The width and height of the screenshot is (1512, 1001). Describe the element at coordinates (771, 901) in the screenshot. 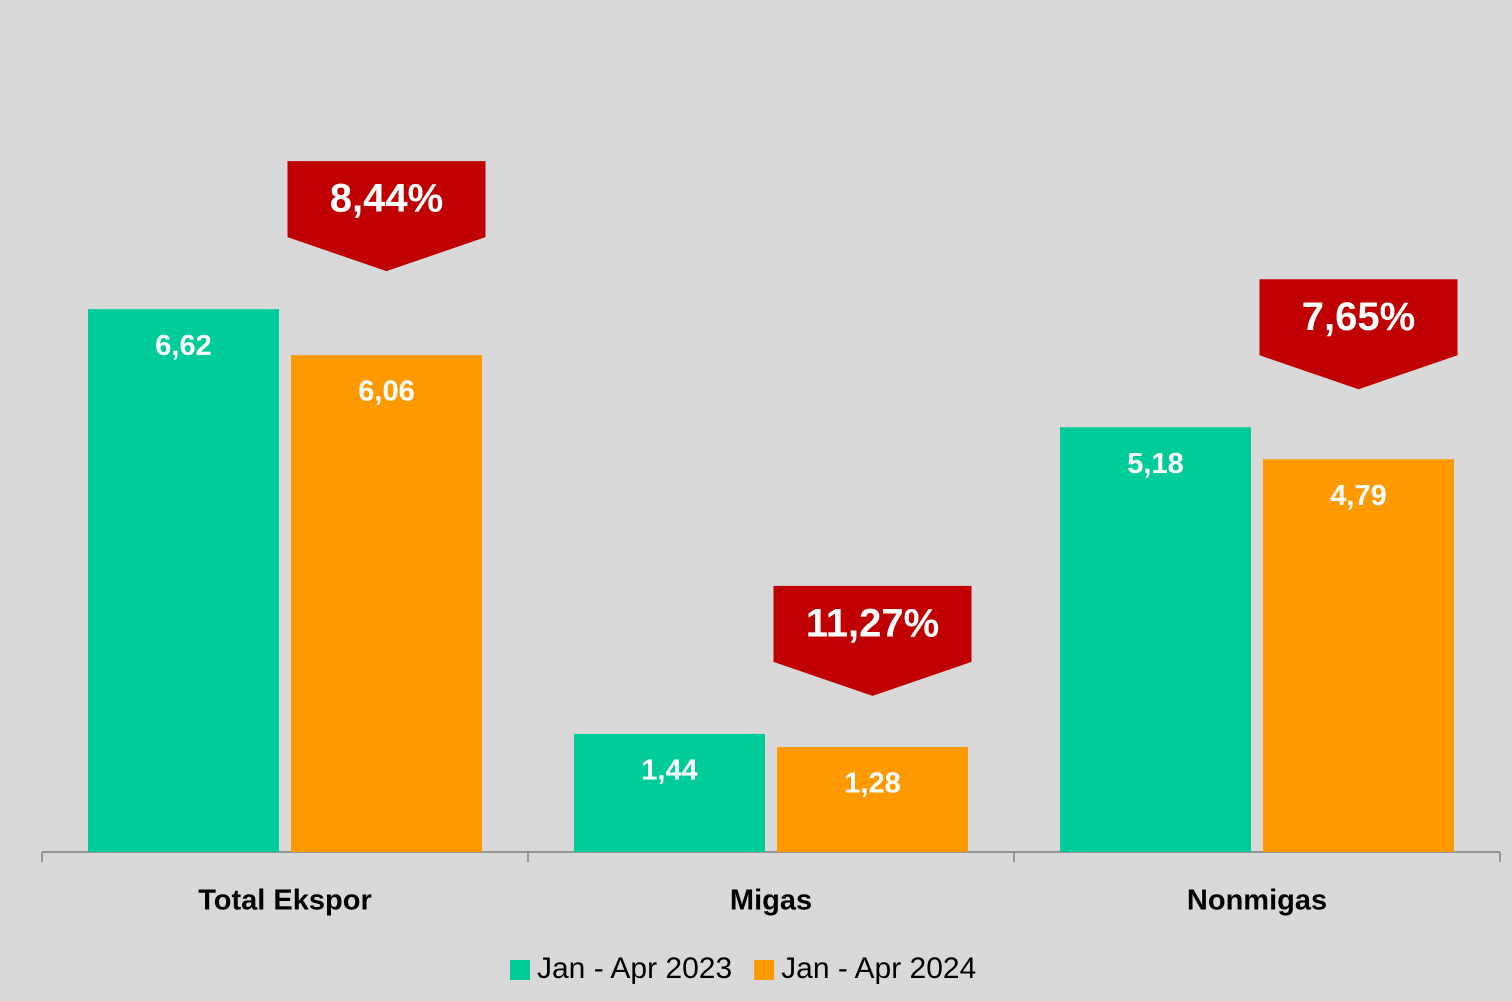

I see `x-tick-label: Migas` at that location.